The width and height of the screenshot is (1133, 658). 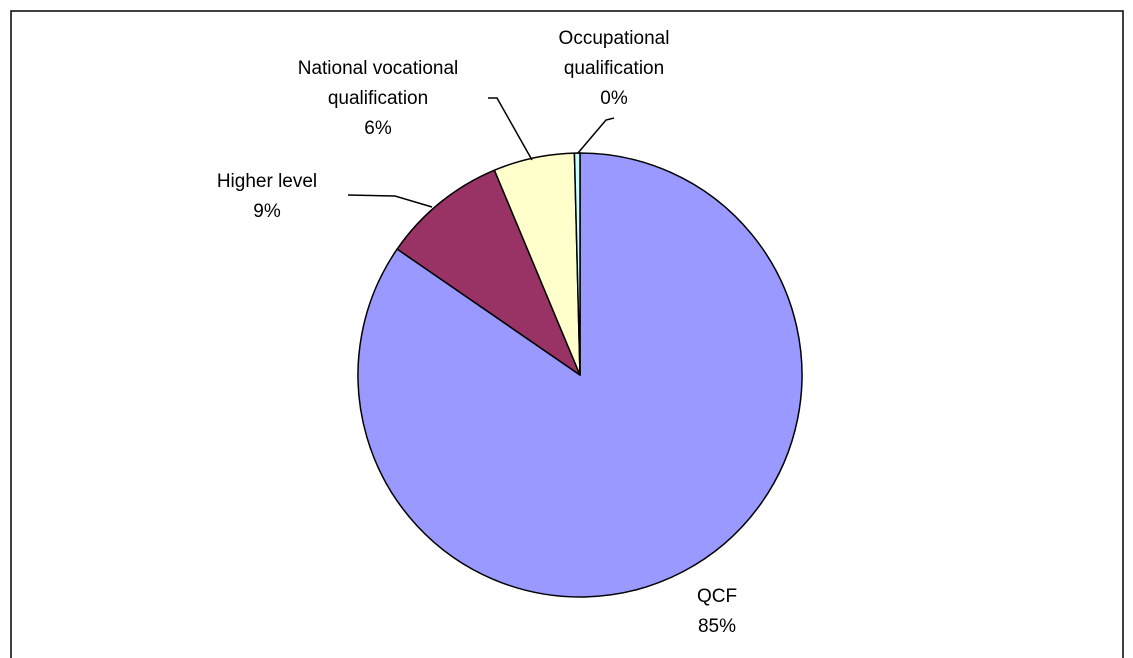 What do you see at coordinates (614, 98) in the screenshot?
I see `slice-value: 0%` at bounding box center [614, 98].